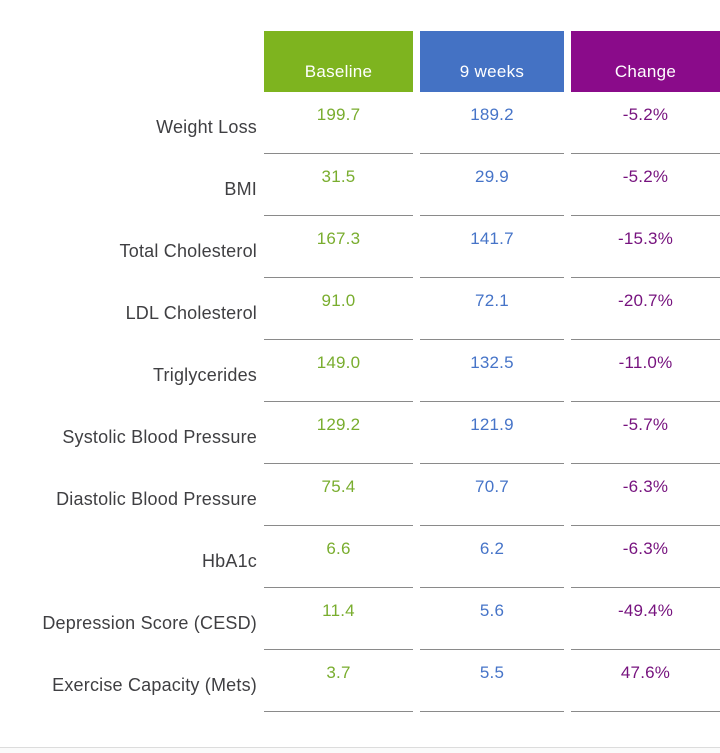 This screenshot has height=753, width=720. I want to click on row-label: Total Cholesterol, so click(188, 251).